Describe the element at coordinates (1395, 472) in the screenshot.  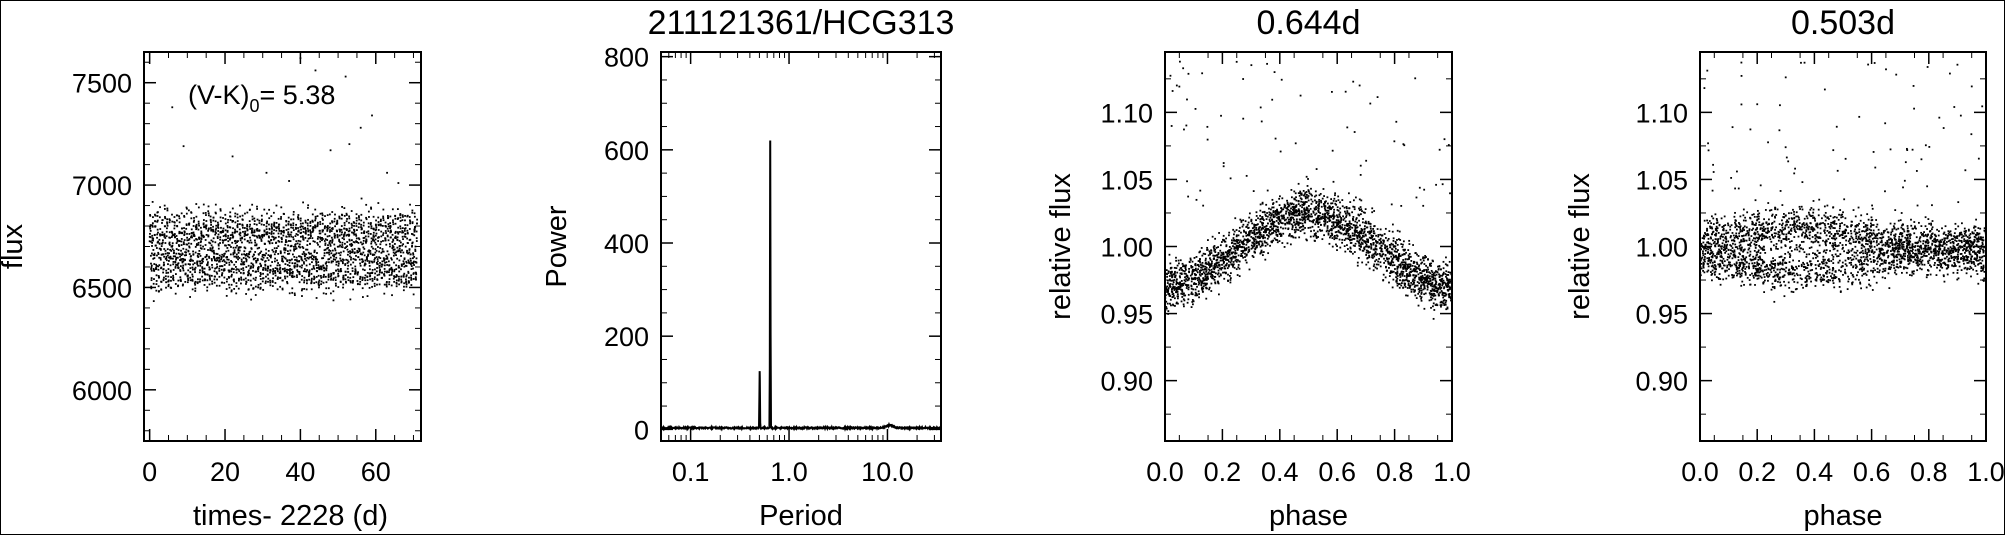
I see `x-tick-label: 0.8` at that location.